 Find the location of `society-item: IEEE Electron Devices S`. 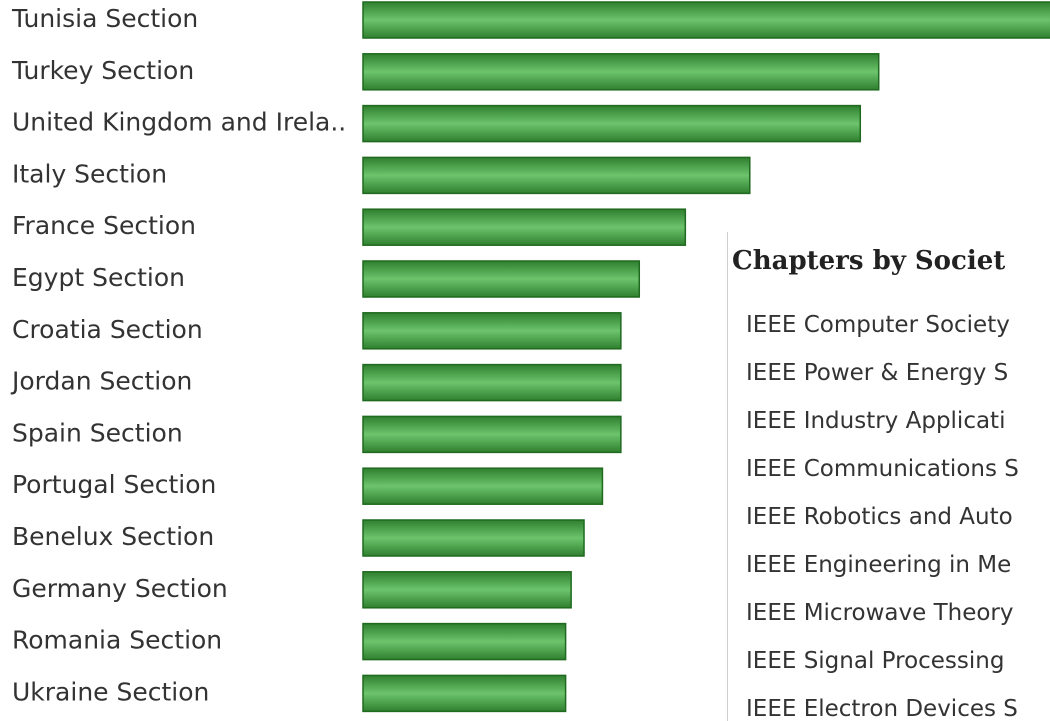

society-item: IEEE Electron Devices S is located at coordinates (882, 708).